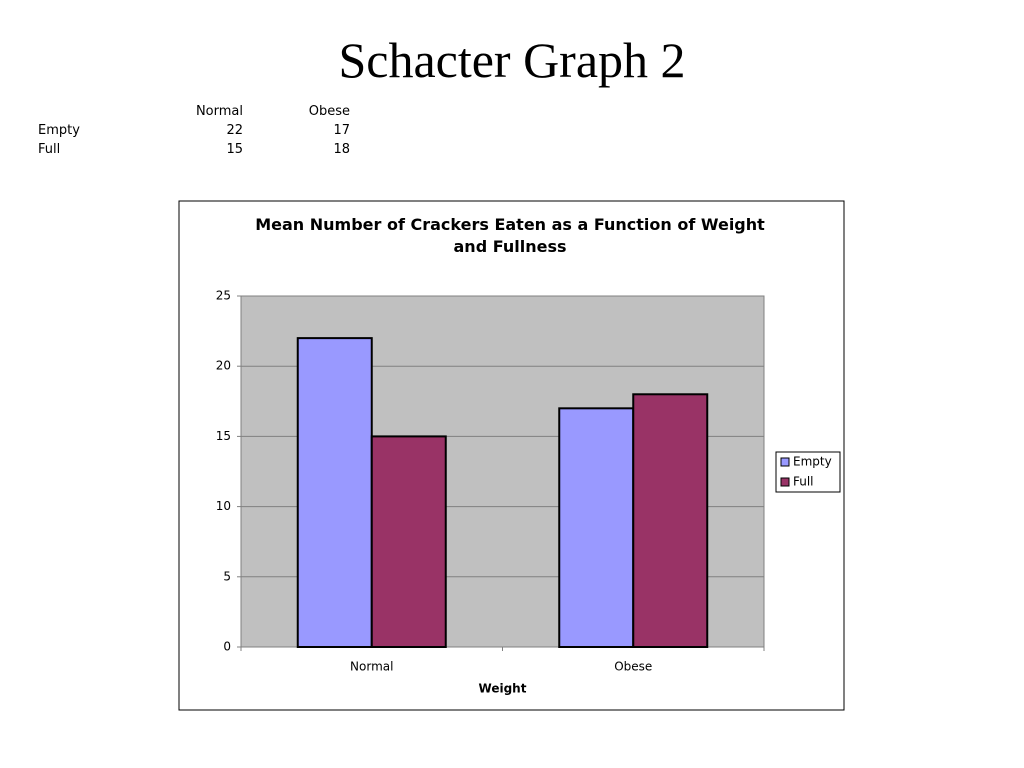 This screenshot has width=1024, height=768. What do you see at coordinates (49, 149) in the screenshot?
I see `row-label: Full` at bounding box center [49, 149].